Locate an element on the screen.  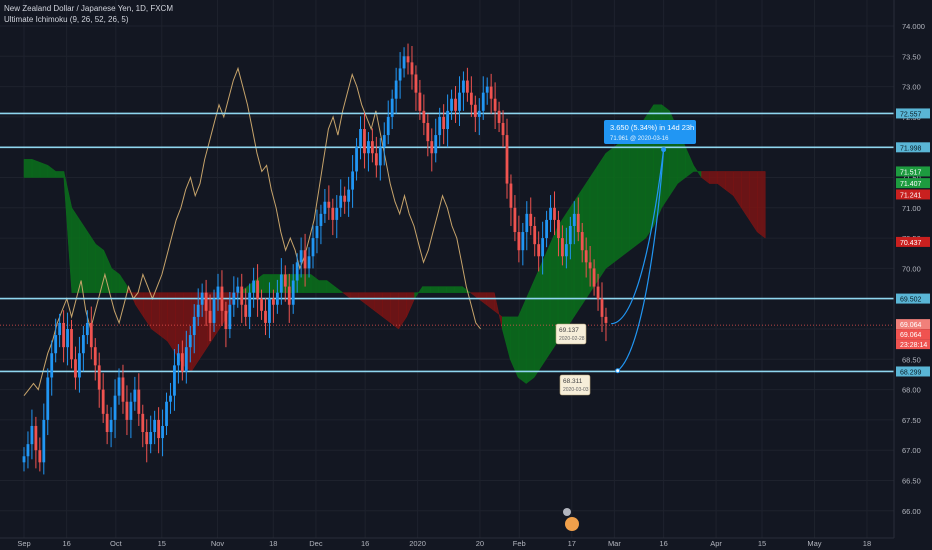
annotation-date: 2020-02-28 is located at coordinates (572, 339).